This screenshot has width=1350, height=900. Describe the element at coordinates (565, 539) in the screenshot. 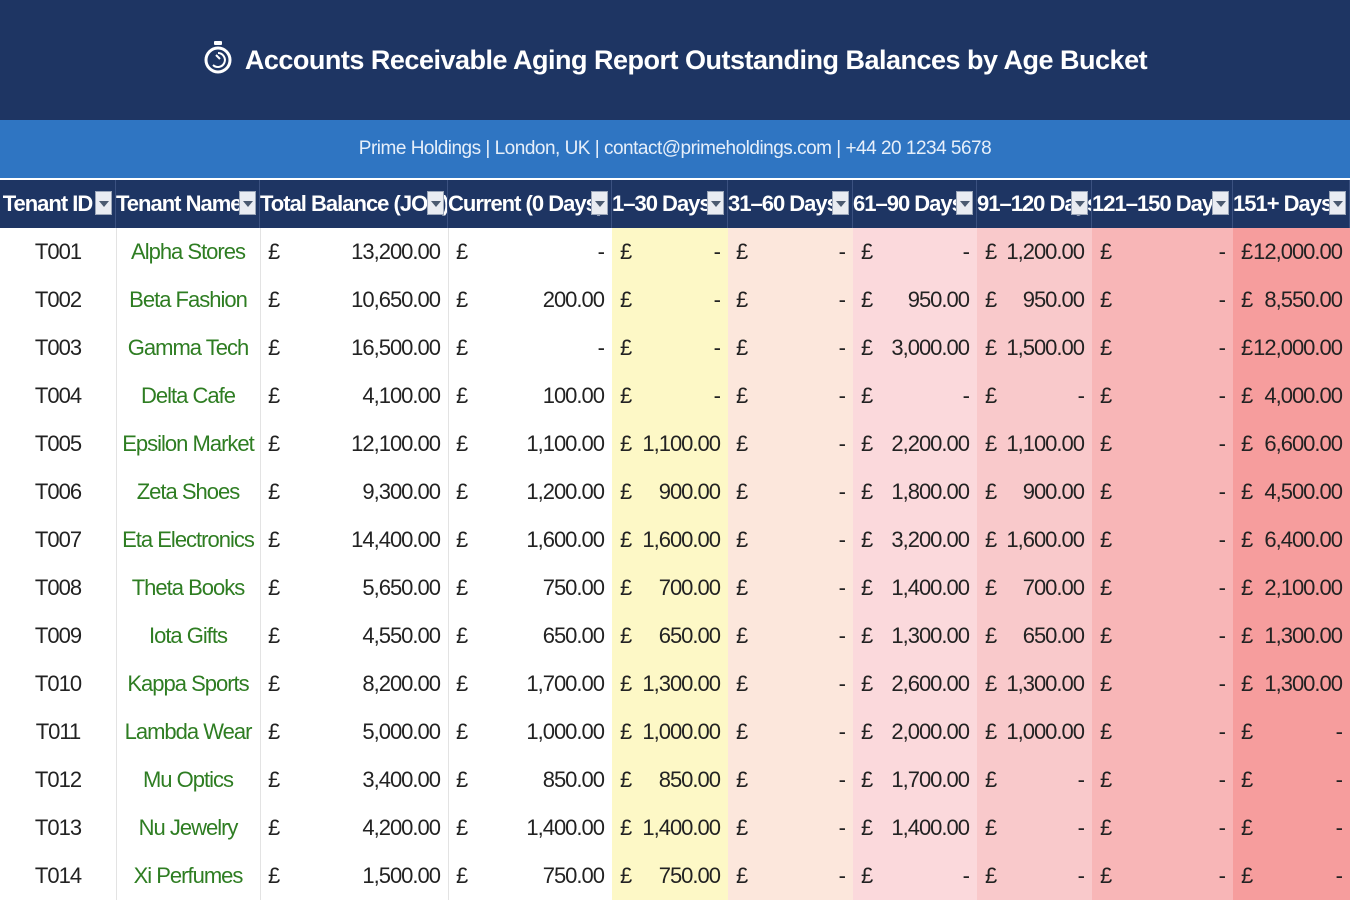

I see `current-cell: 1,600.00` at that location.